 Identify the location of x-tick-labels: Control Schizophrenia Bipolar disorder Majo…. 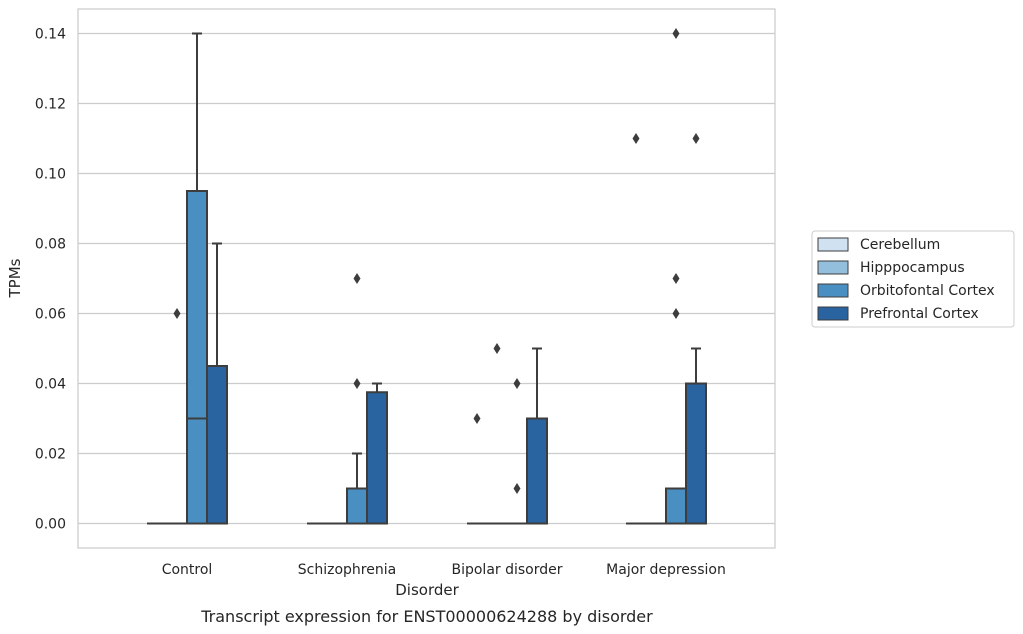
(444, 570).